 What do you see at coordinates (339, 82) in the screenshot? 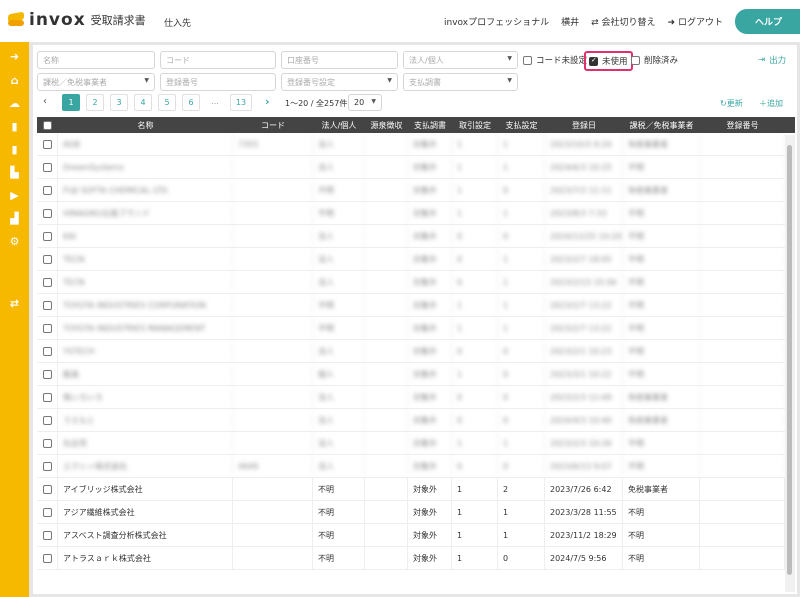
I see `reg-setting-select: 登録番号設定 ▼` at bounding box center [339, 82].